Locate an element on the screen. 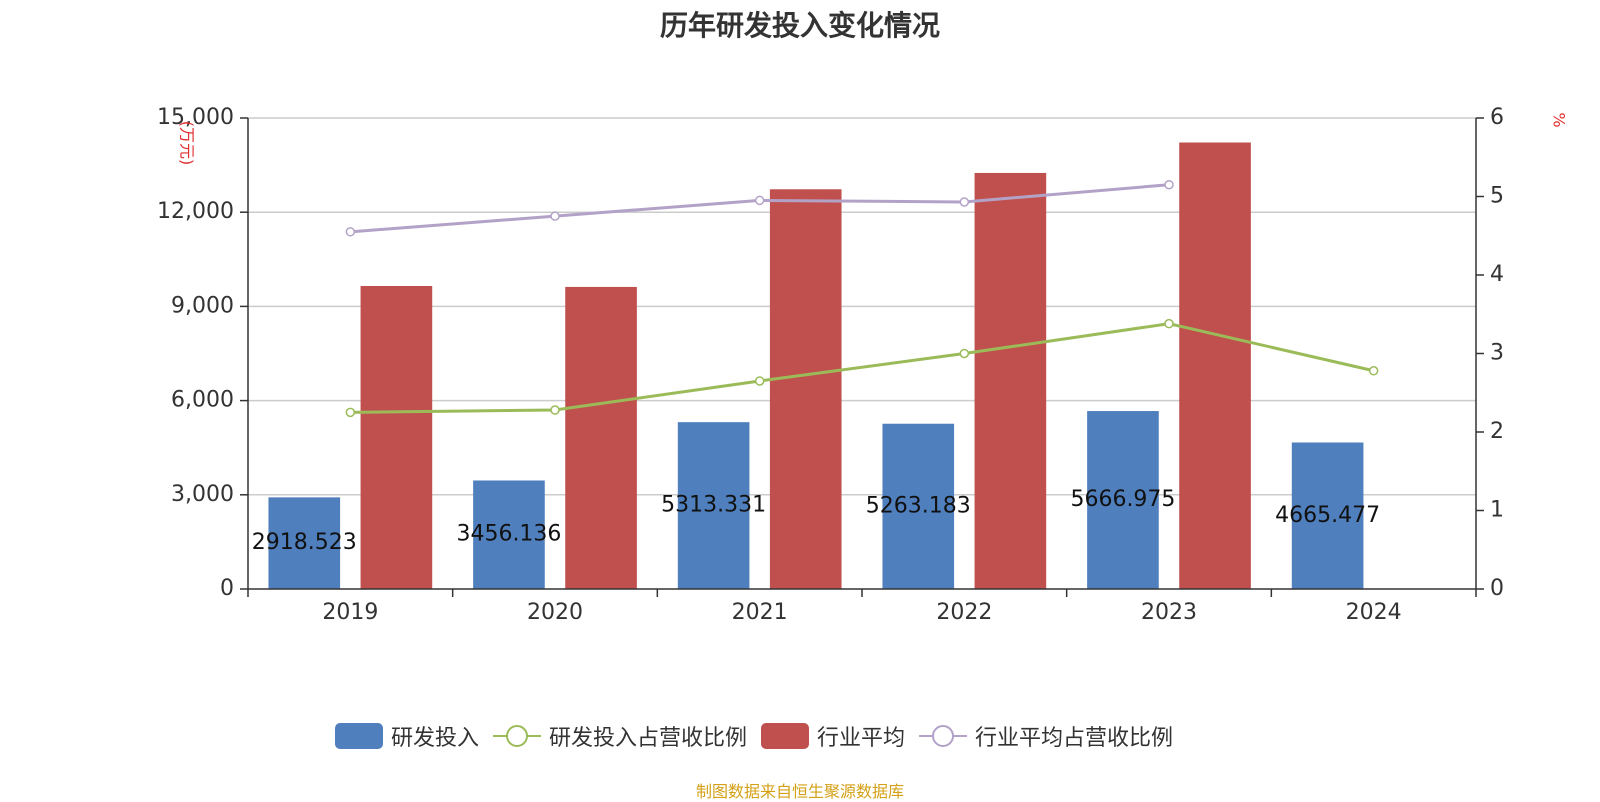 This screenshot has height=802, width=1600. right-axis-tick-label: 1 is located at coordinates (1497, 510).